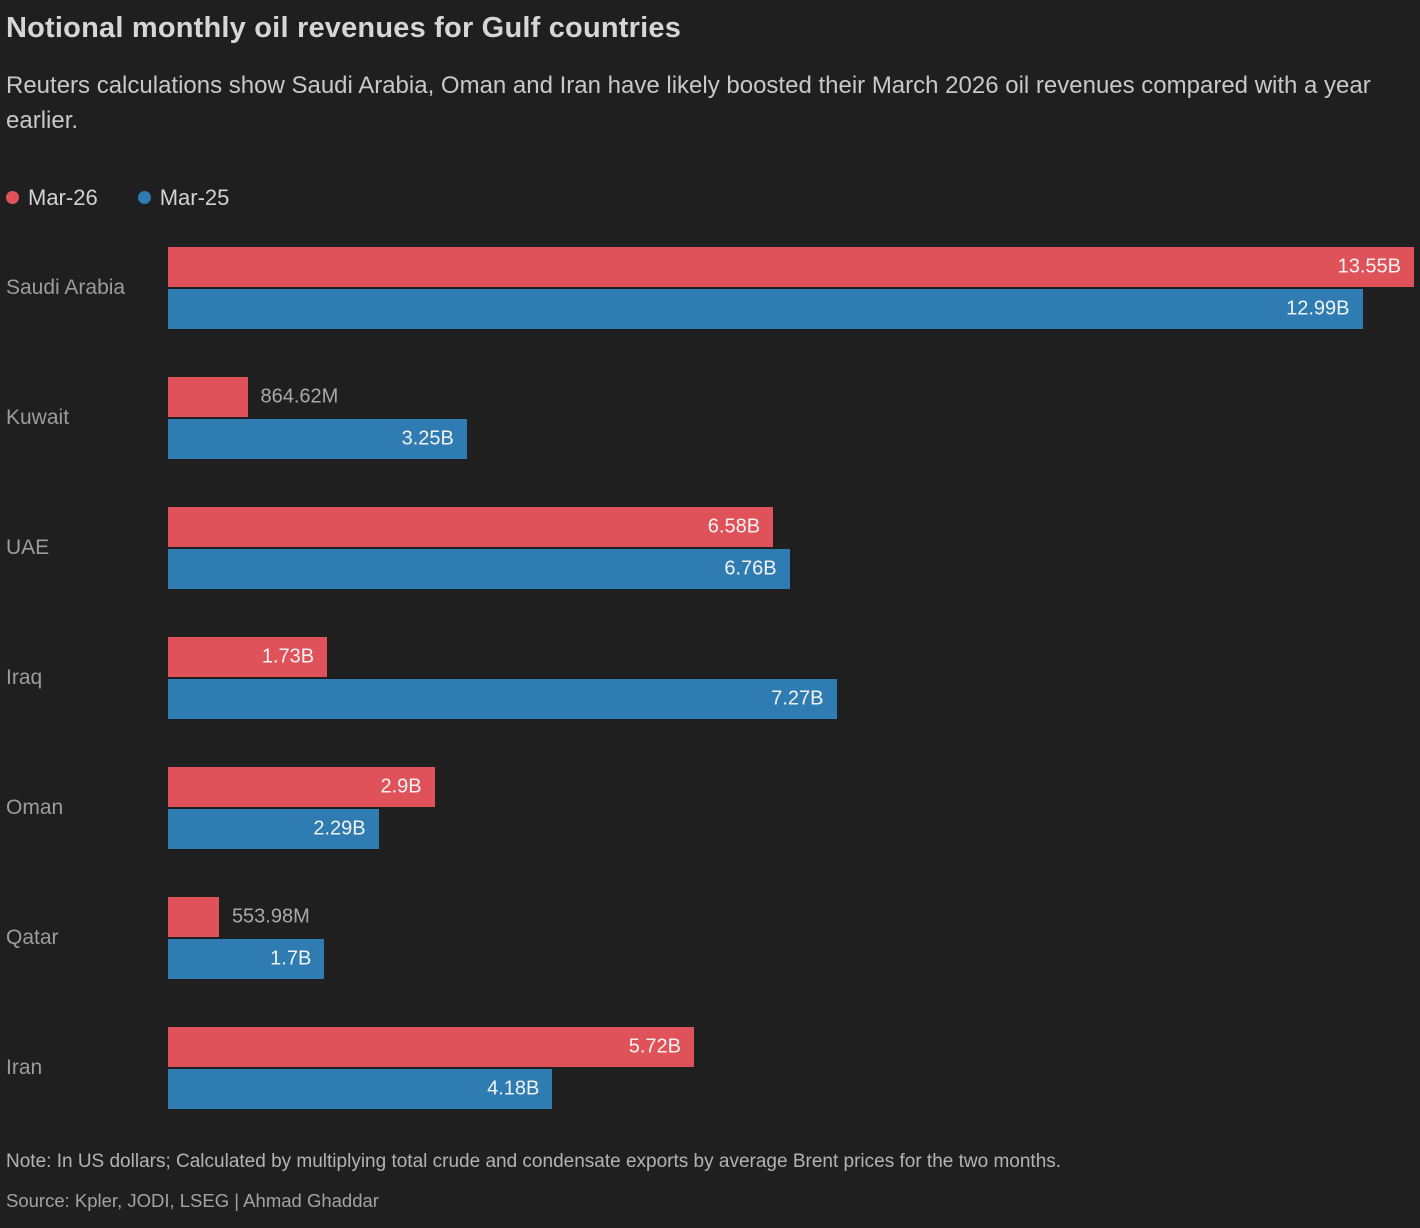 The image size is (1420, 1228). What do you see at coordinates (765, 308) in the screenshot?
I see `bar-mar-25-saudi-arabia: 12.99B` at bounding box center [765, 308].